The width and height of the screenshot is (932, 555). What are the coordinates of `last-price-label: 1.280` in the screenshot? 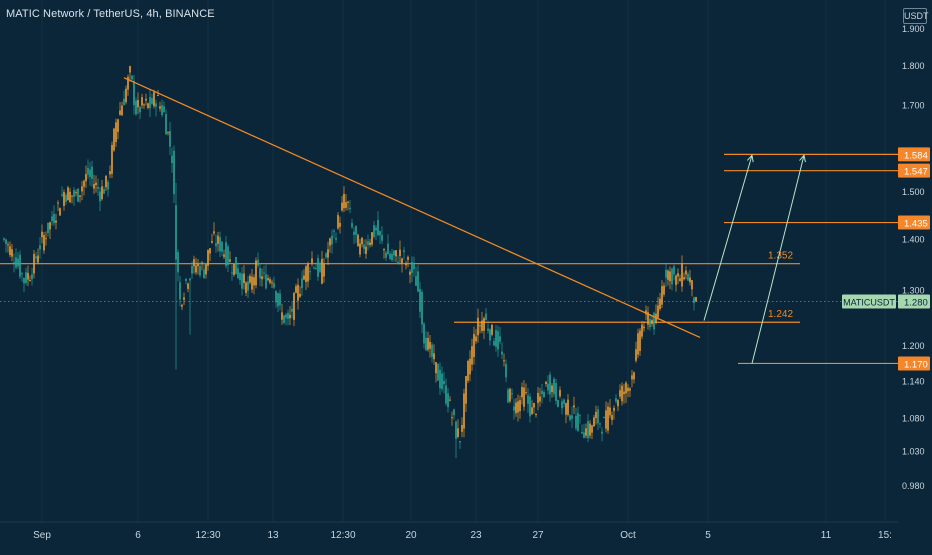 It's located at (916, 302).